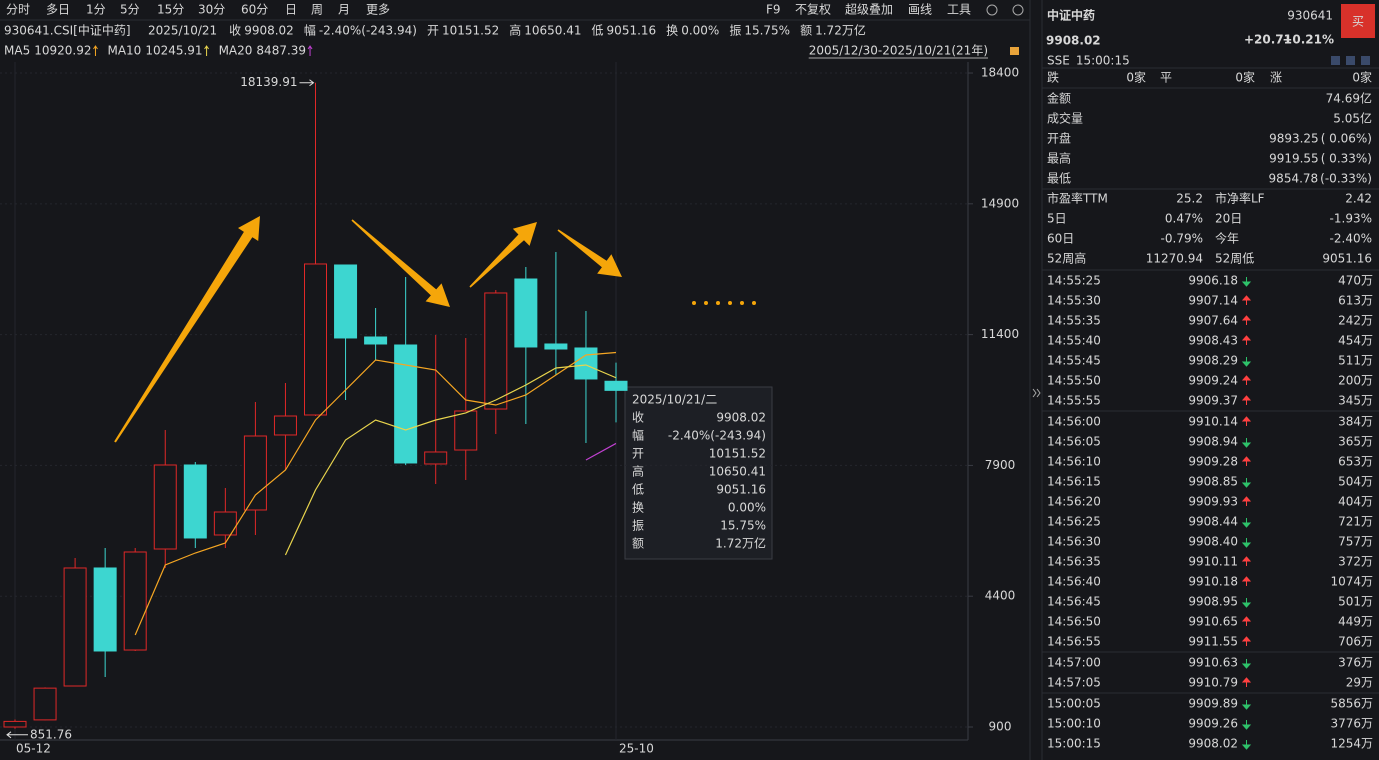  I want to click on tick-volume: 29万, so click(1359, 683).